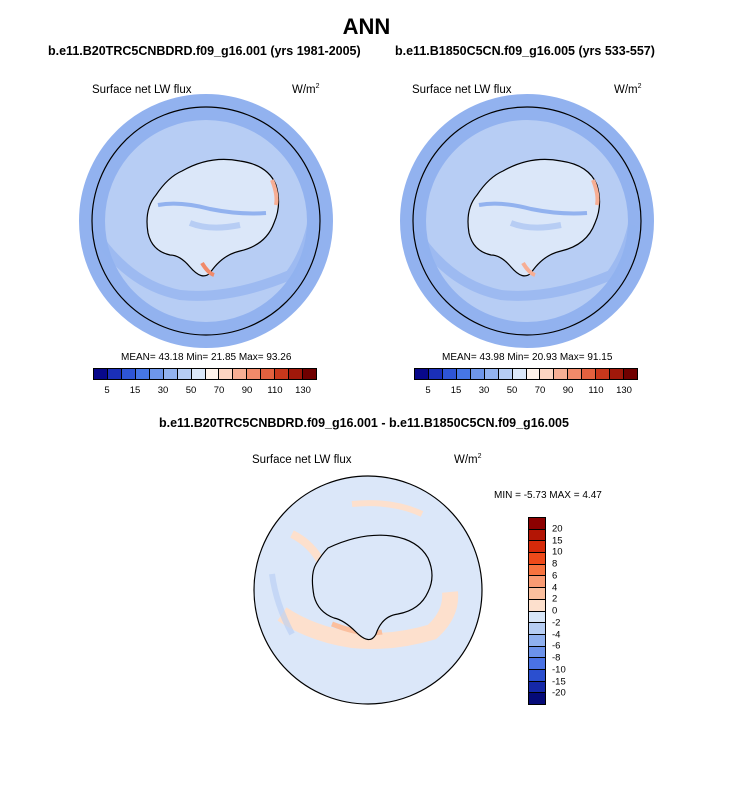  Describe the element at coordinates (555, 611) in the screenshot. I see `colorbar-tick-label: 0` at that location.